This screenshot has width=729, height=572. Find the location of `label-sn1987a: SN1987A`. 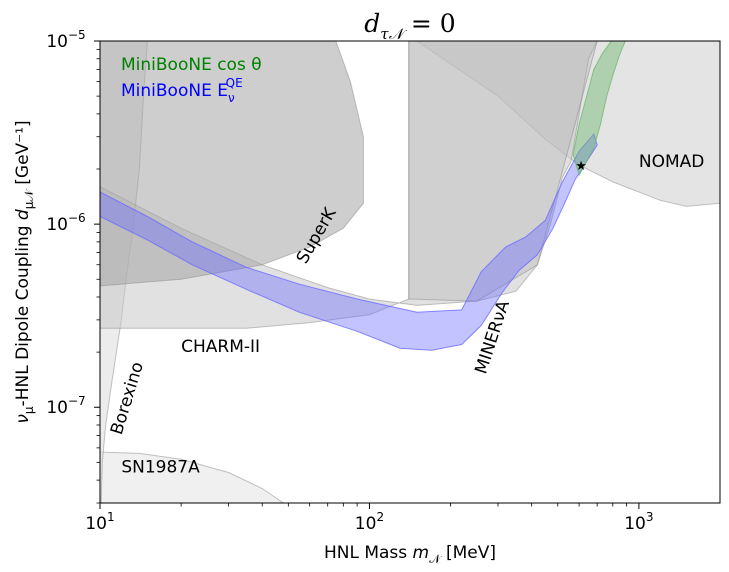

label-sn1987a: SN1987A is located at coordinates (160, 468).